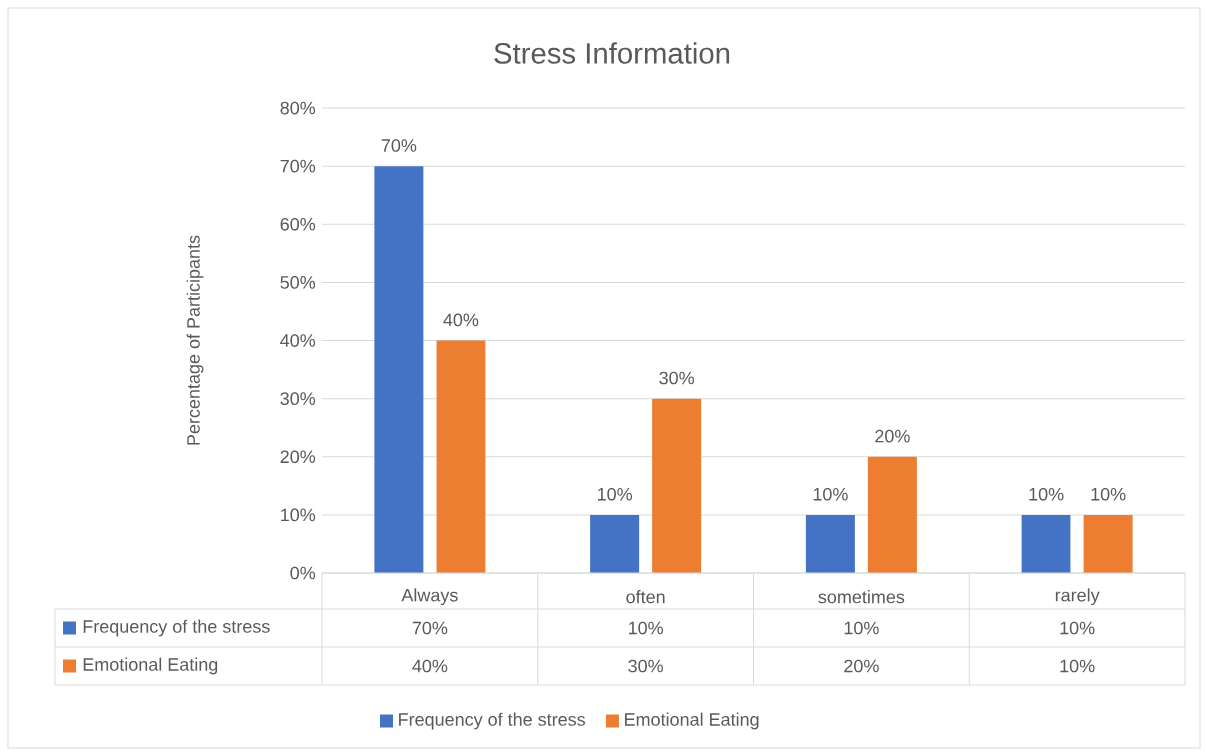 This screenshot has width=1206, height=754. What do you see at coordinates (298, 398) in the screenshot?
I see `y-tick-label: 30%` at bounding box center [298, 398].